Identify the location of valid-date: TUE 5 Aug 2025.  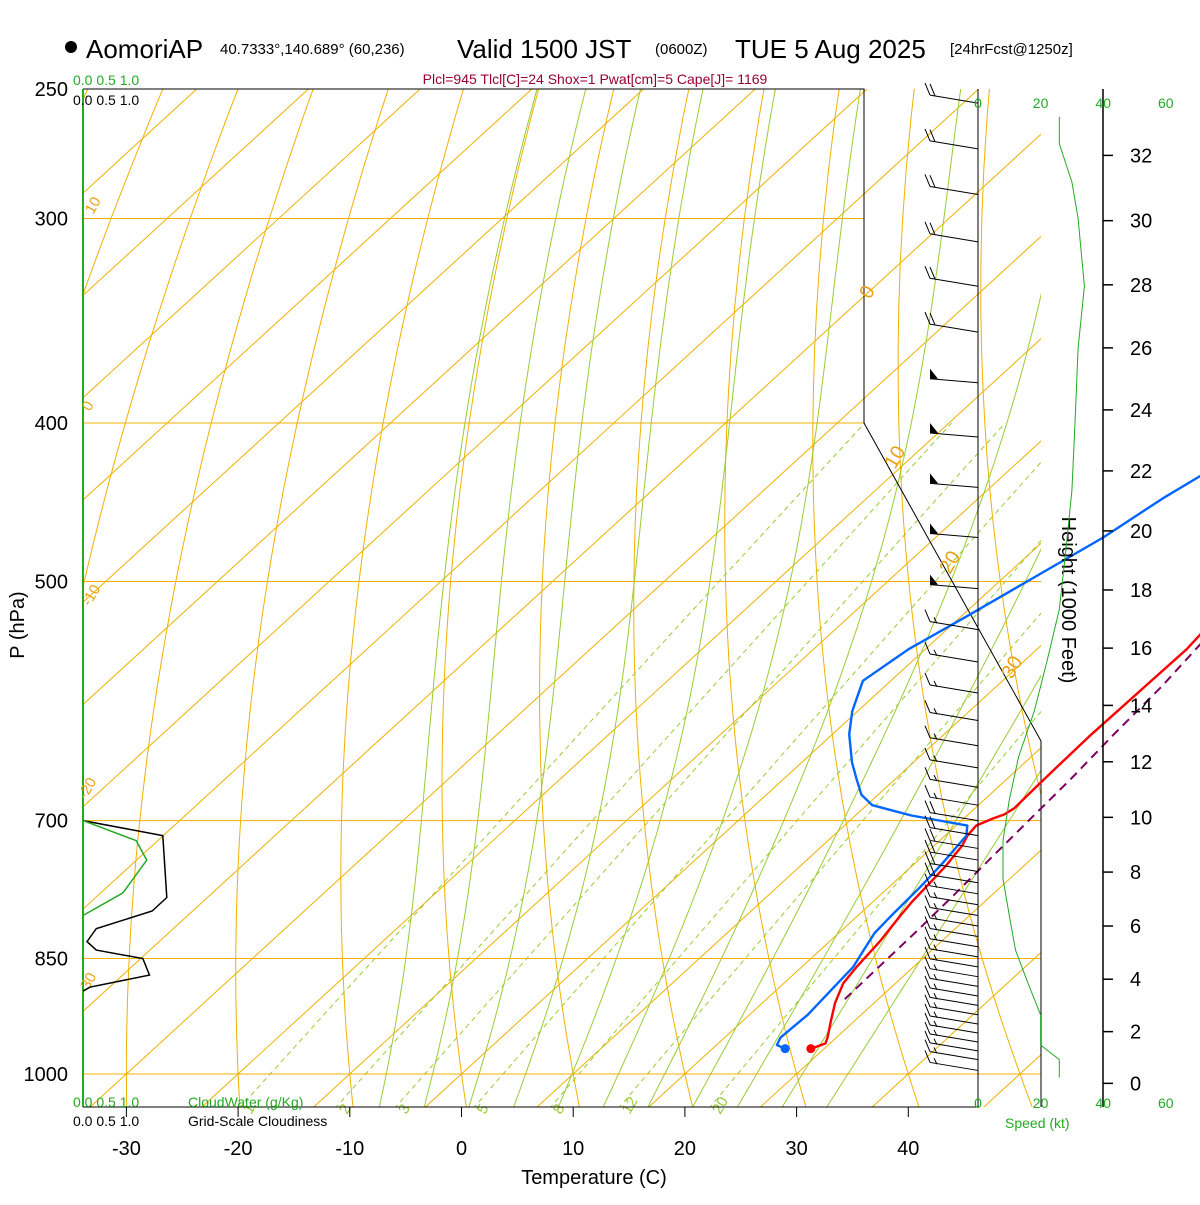
(830, 49).